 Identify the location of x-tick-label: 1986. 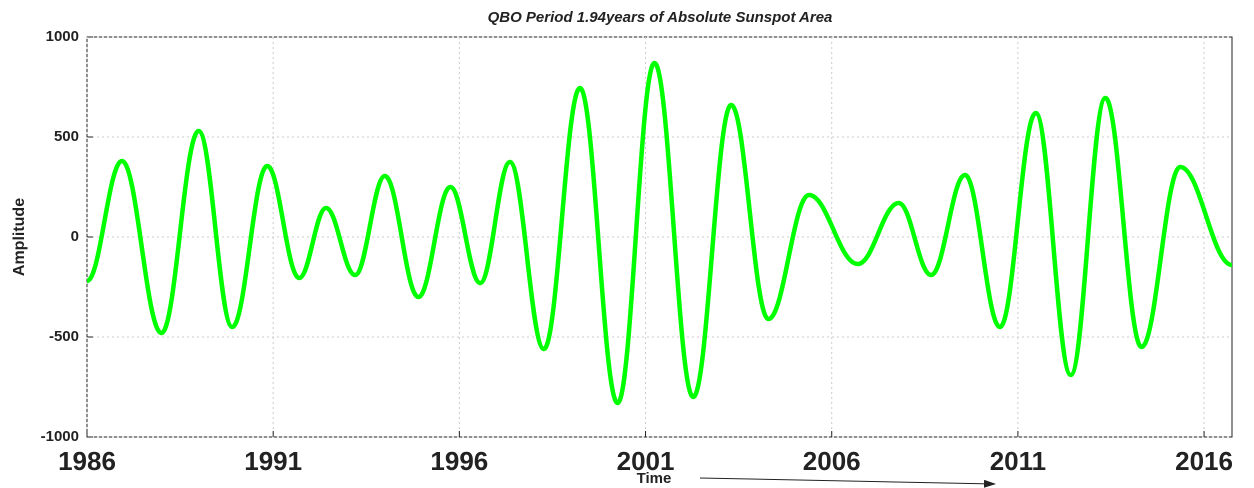
(87, 461).